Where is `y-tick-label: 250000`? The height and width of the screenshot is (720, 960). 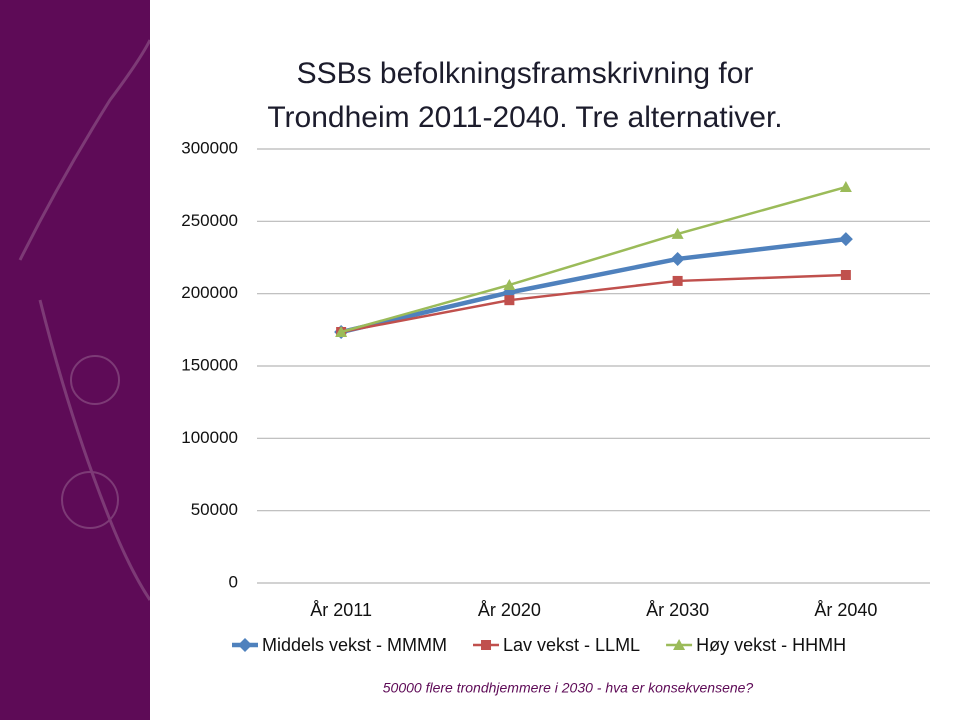
y-tick-label: 250000 is located at coordinates (209, 220).